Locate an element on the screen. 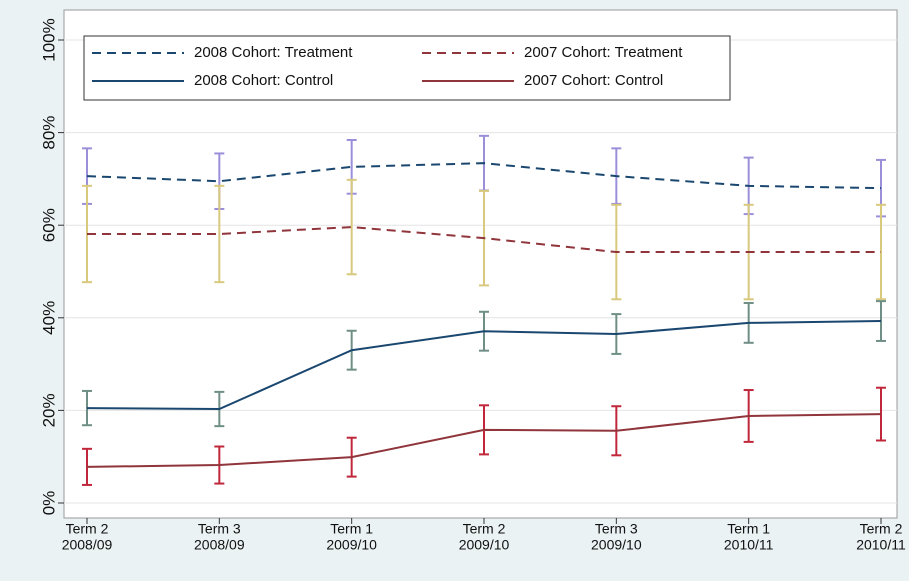 Image resolution: width=909 pixels, height=581 pixels. legend-label: 2008 Cohort: Control is located at coordinates (263, 80).